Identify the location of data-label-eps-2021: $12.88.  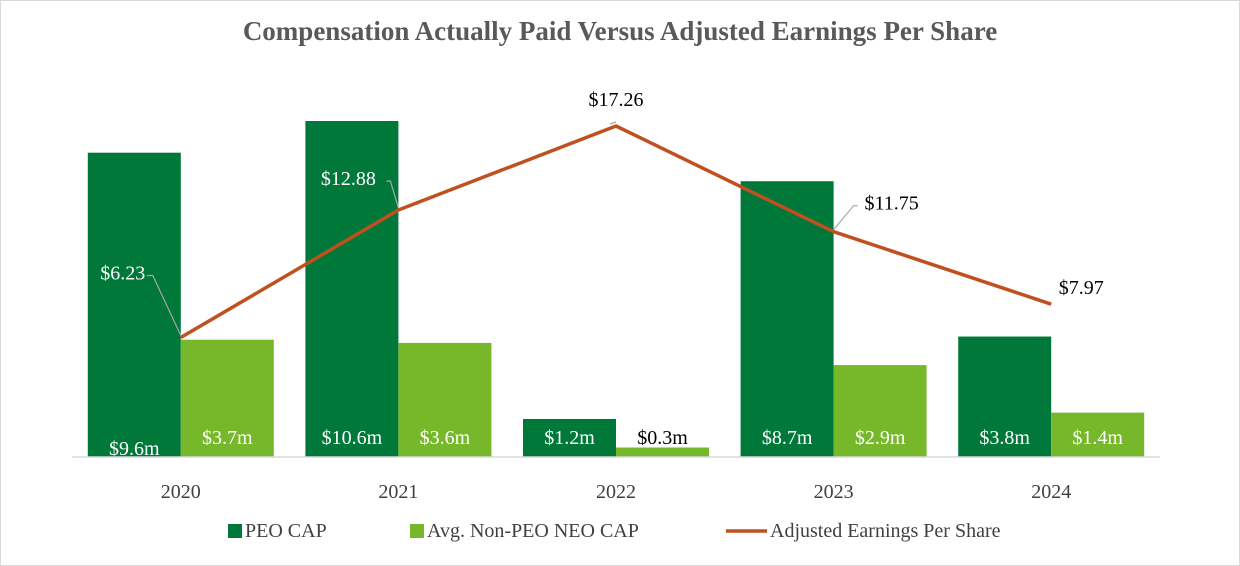
(348, 179).